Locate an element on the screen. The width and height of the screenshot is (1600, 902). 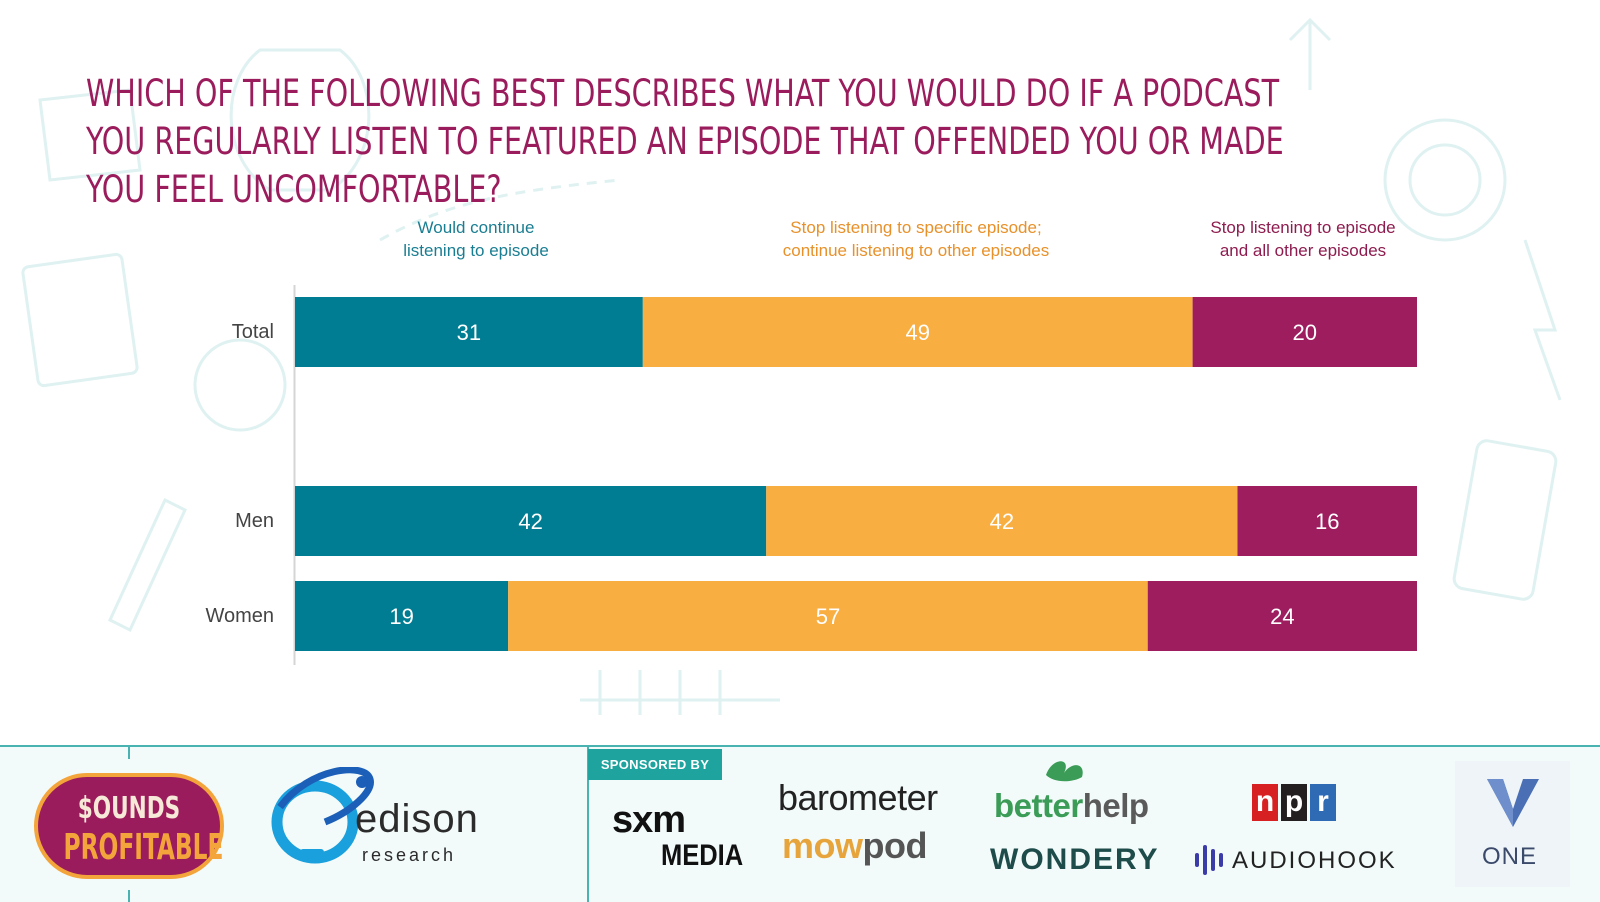
category-label-total: Total is located at coordinates (253, 332).